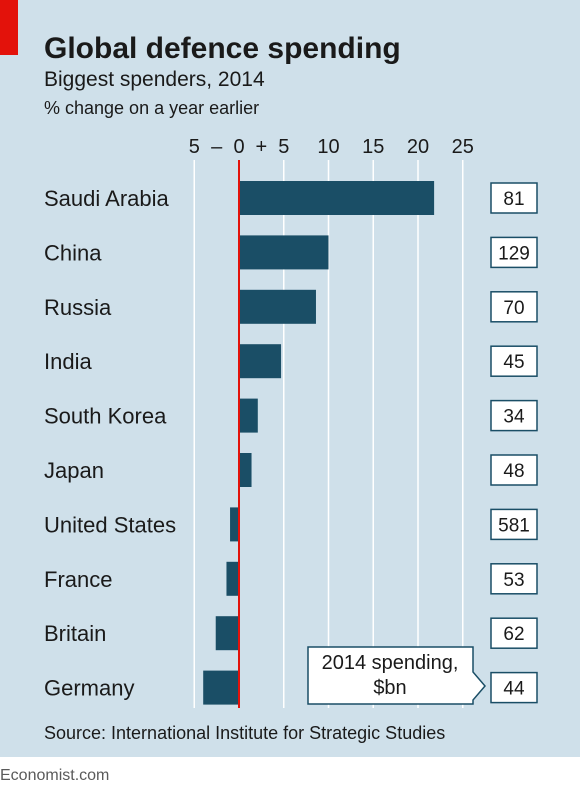 The height and width of the screenshot is (794, 580). Describe the element at coordinates (78, 579) in the screenshot. I see `category-label: France` at that location.